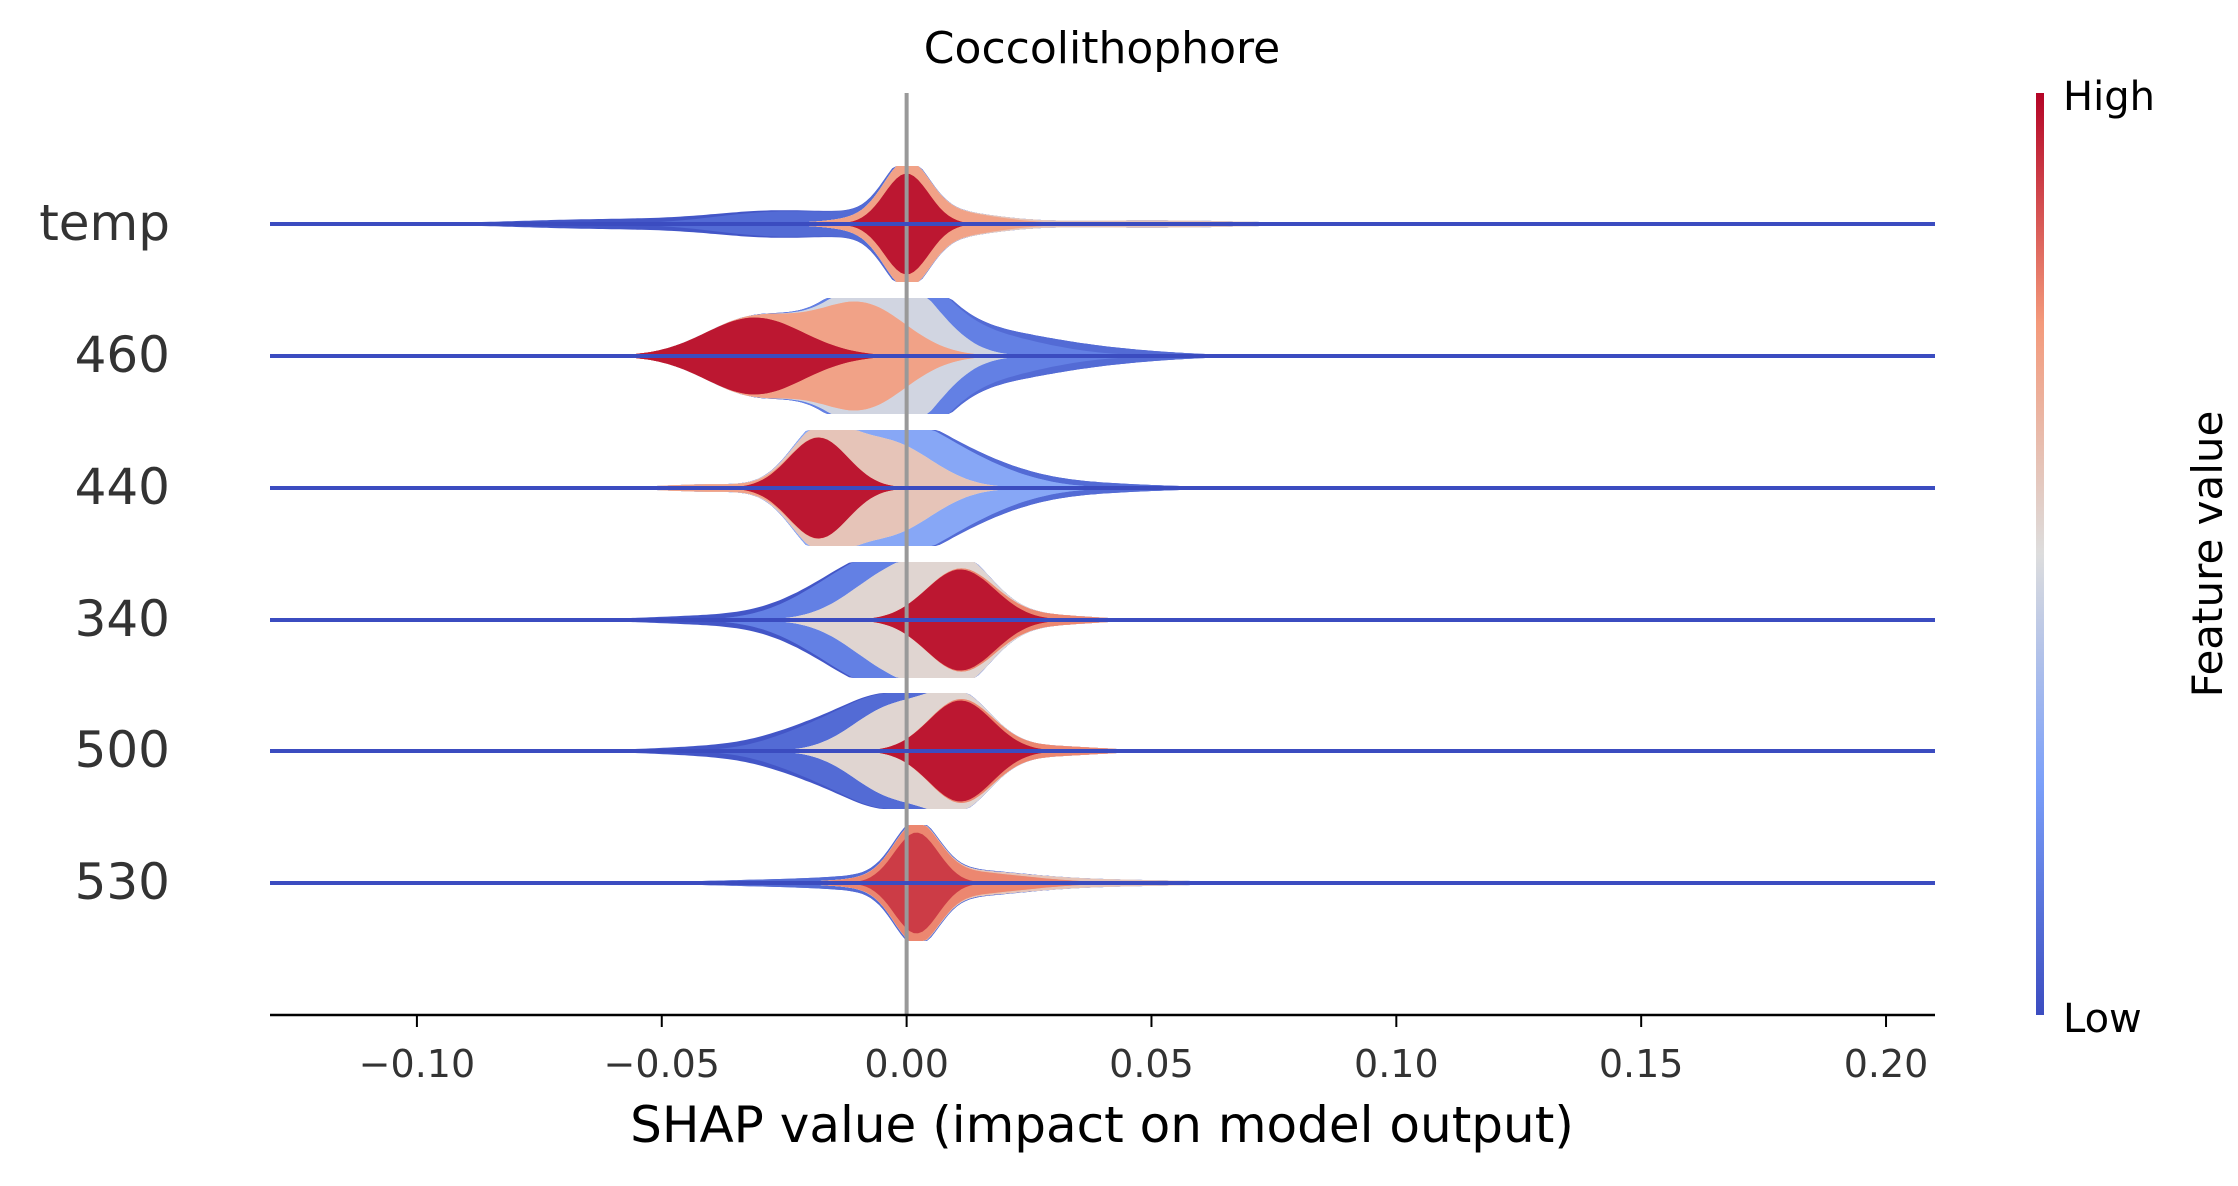  I want to click on x-tick-label: 0.05, so click(1151, 1064).